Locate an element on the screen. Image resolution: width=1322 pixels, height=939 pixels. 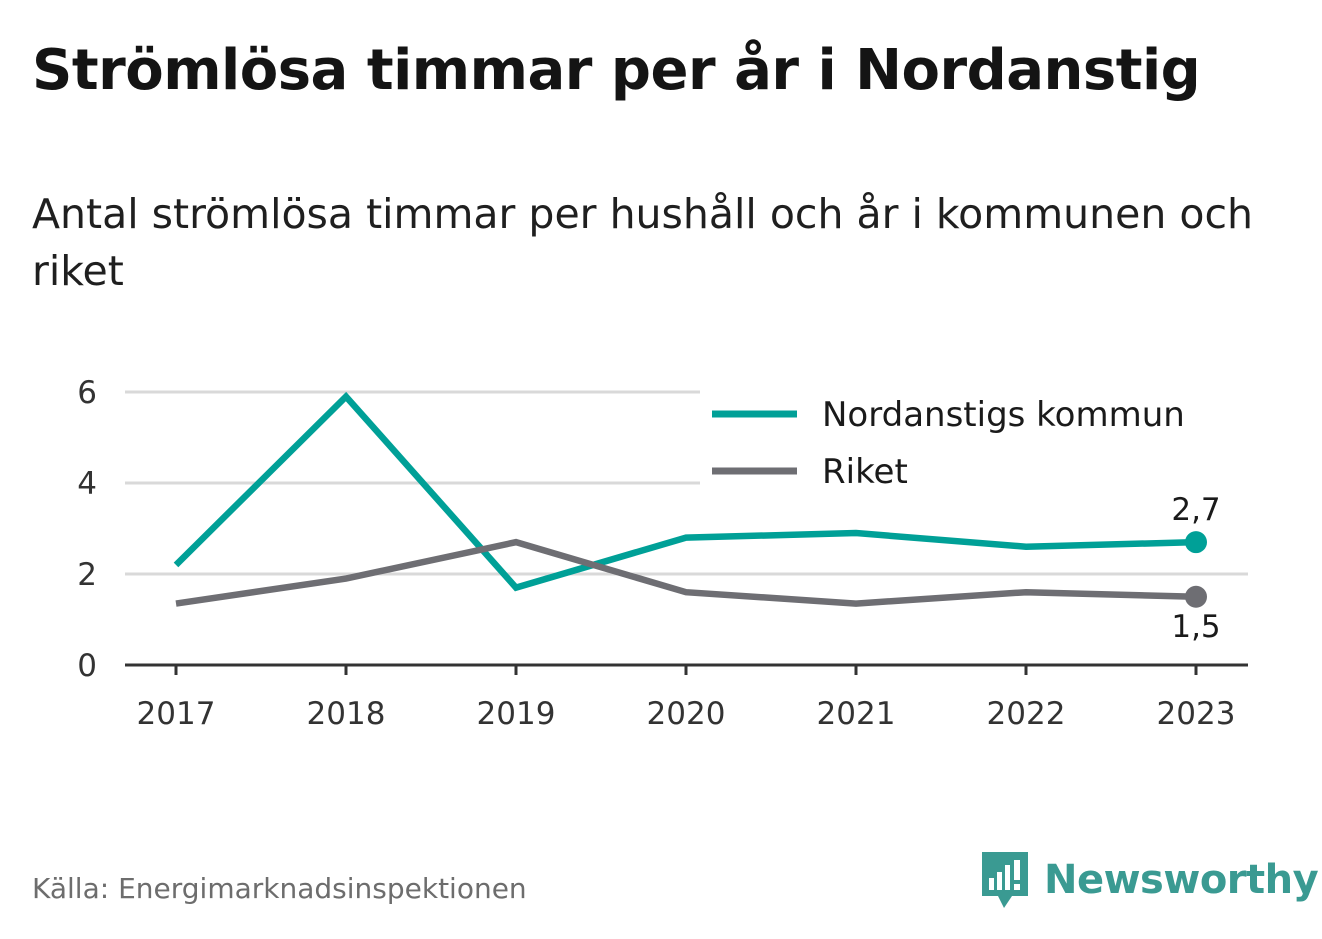
newsworthy-logo-icon is located at coordinates (1005, 880).